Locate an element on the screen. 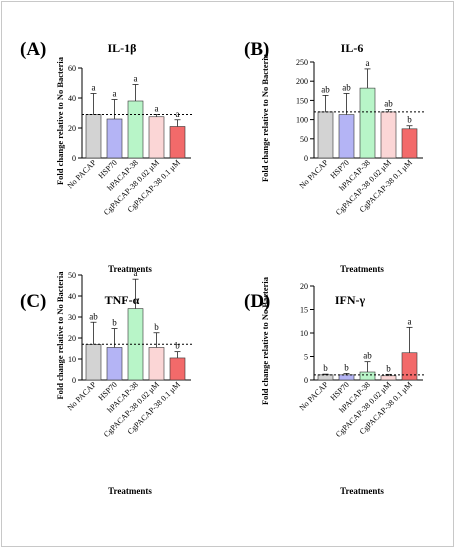  y-tick-label: 30 is located at coordinates (72, 317).